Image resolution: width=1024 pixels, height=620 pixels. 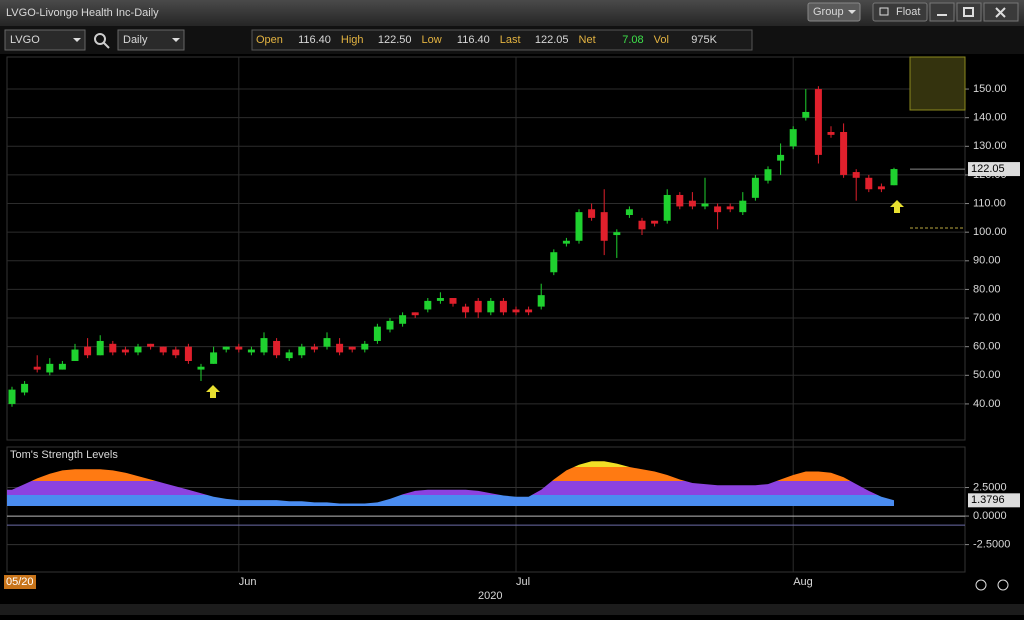 What do you see at coordinates (523, 582) in the screenshot?
I see `x-tick-label: Jul` at bounding box center [523, 582].